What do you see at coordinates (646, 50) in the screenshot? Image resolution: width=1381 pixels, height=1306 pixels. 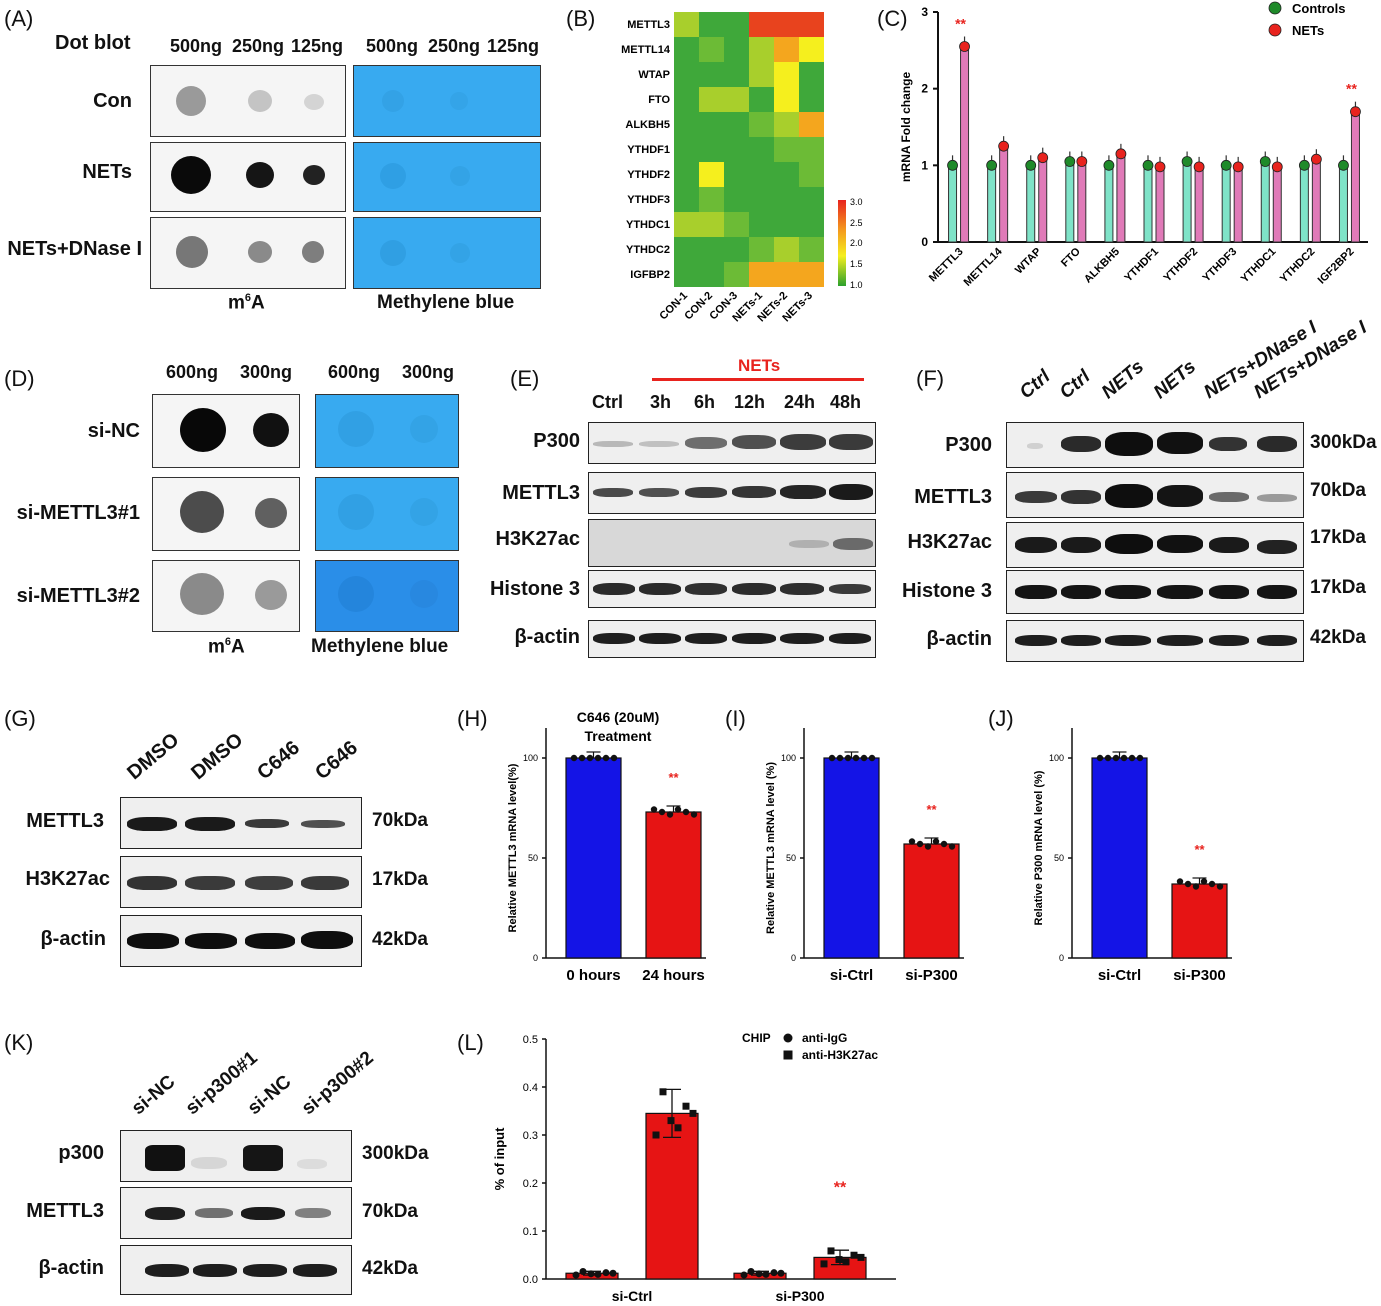 I see `gene-label: METTL14` at bounding box center [646, 50].